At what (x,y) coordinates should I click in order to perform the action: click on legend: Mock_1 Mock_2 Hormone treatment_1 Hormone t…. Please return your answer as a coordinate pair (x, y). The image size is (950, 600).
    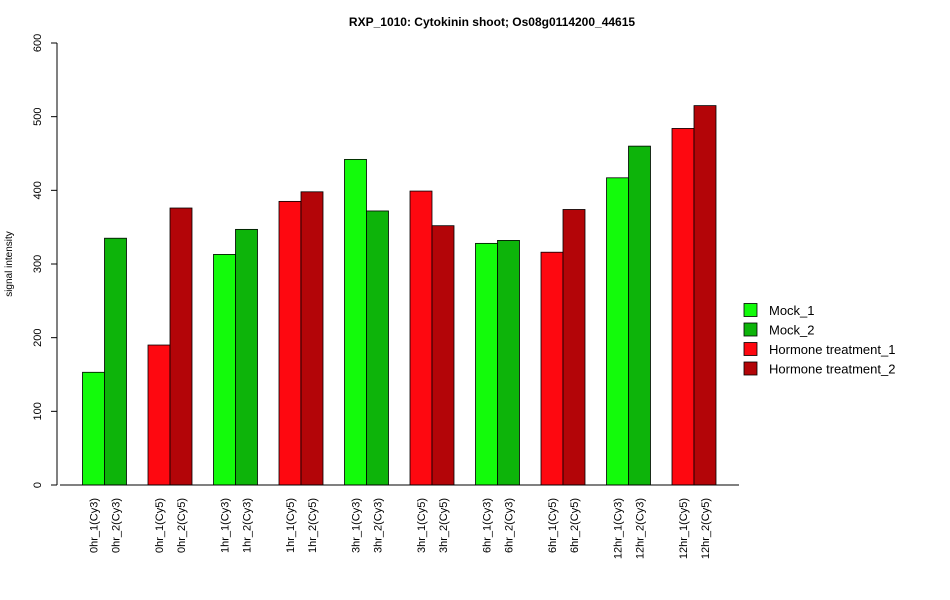
    Looking at the image, I should click on (819, 340).